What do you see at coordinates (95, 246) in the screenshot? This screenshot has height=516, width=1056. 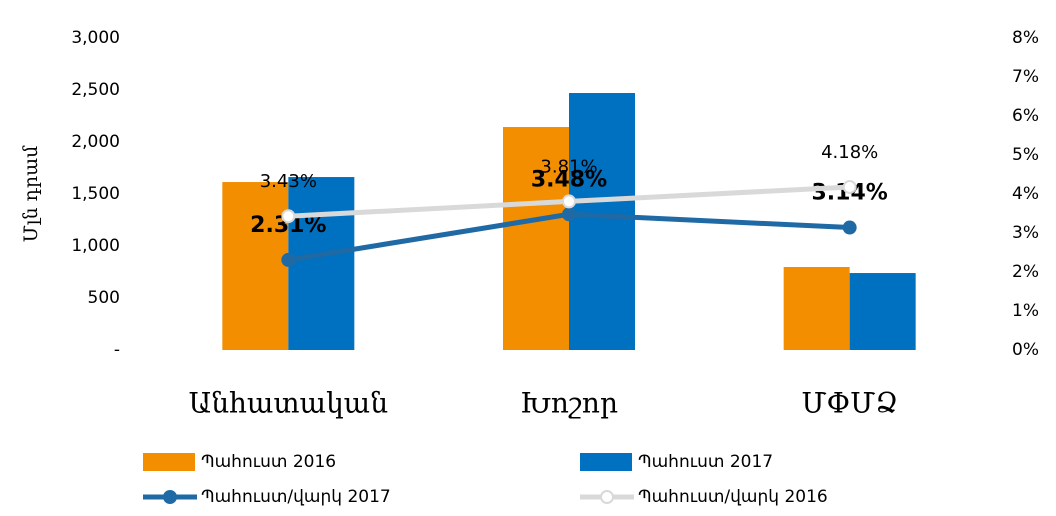 I see `y-tick-label: 1,000` at bounding box center [95, 246].